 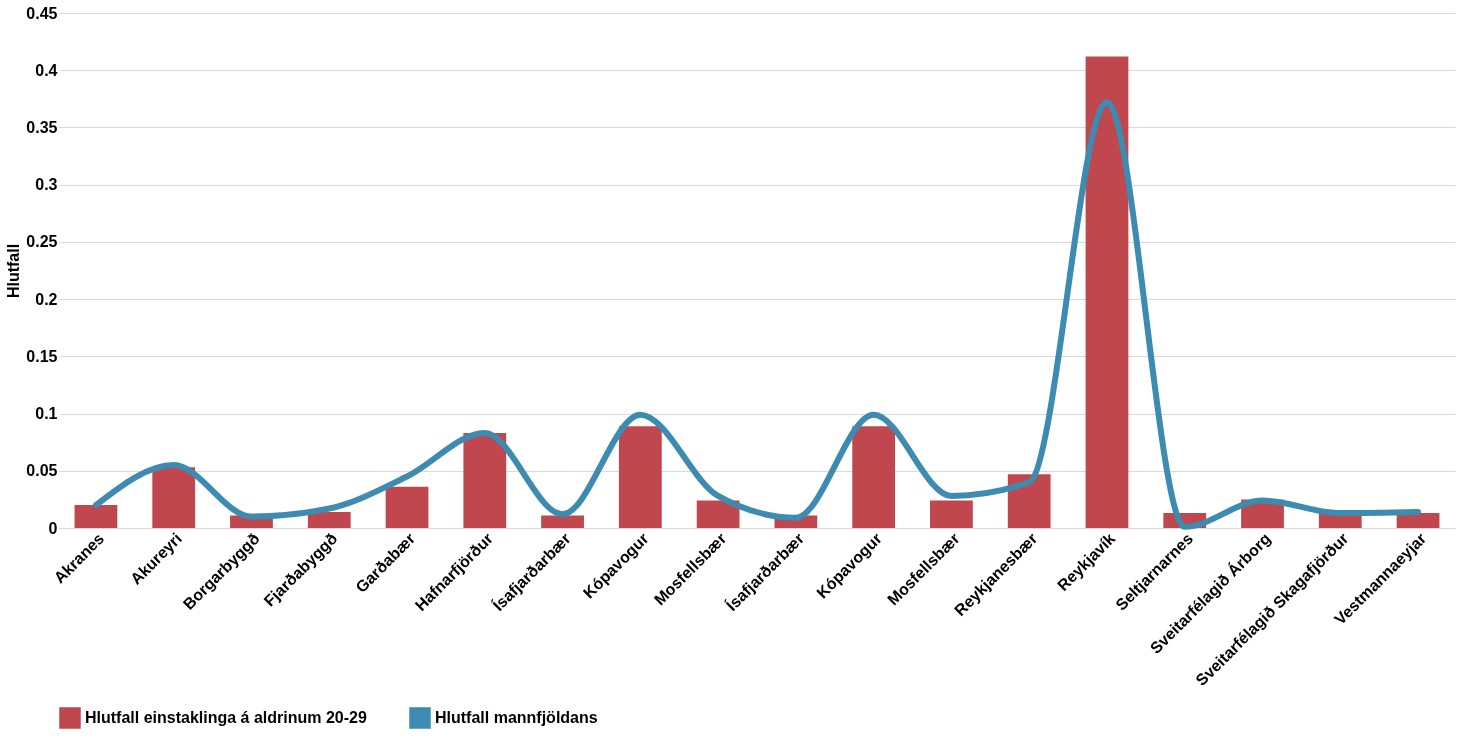 I want to click on legend-label: Hlutfall einstaklinga á aldrinum 20-29, so click(x=226, y=717).